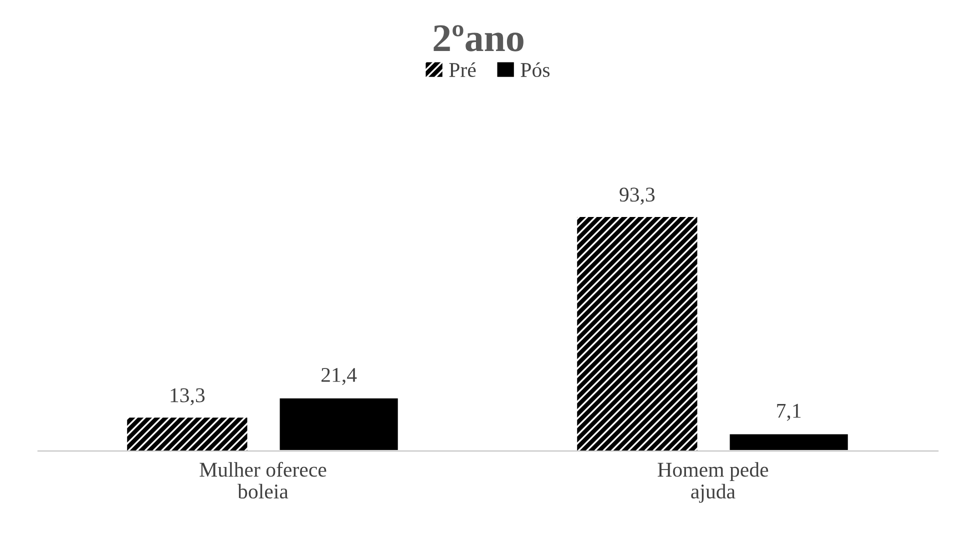 The height and width of the screenshot is (557, 957). What do you see at coordinates (462, 70) in the screenshot?
I see `legend-label: Pré` at bounding box center [462, 70].